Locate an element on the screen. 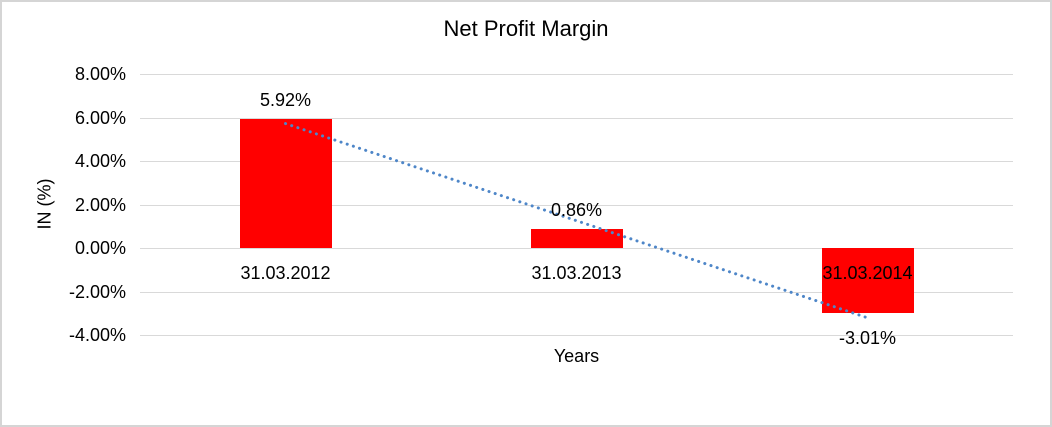 This screenshot has height=427, width=1052. chart-title: Net Profit Margin is located at coordinates (526, 28).